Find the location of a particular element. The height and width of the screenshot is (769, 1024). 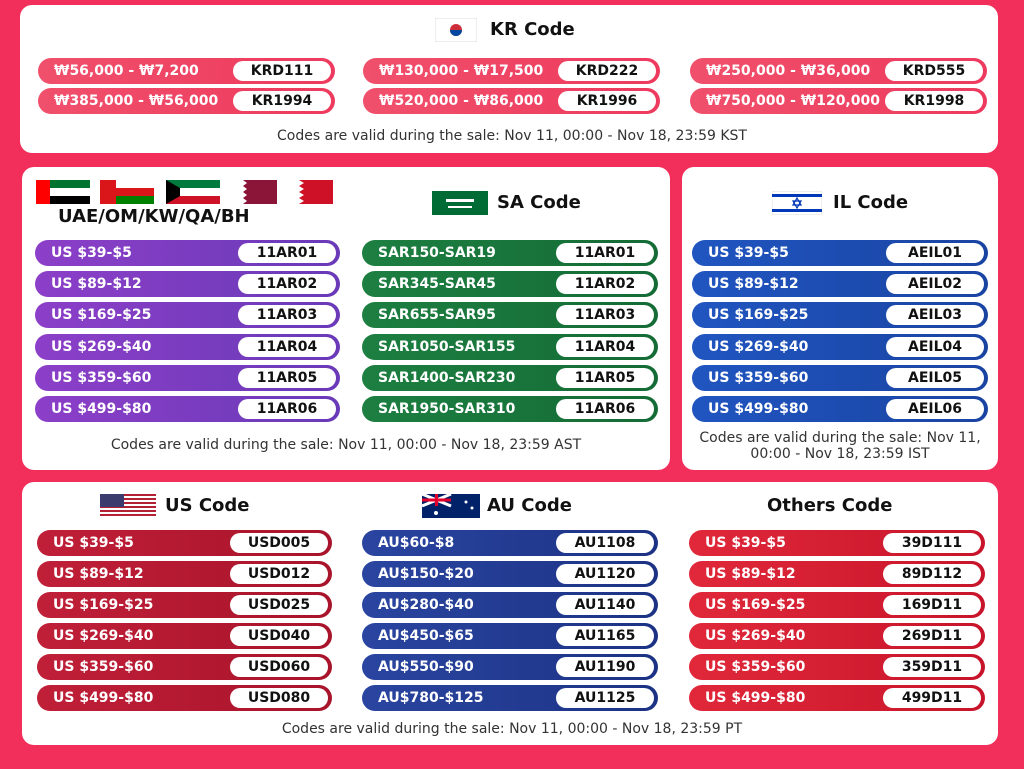

code-pill: AU$450-$65 AU1165 is located at coordinates (510, 636).